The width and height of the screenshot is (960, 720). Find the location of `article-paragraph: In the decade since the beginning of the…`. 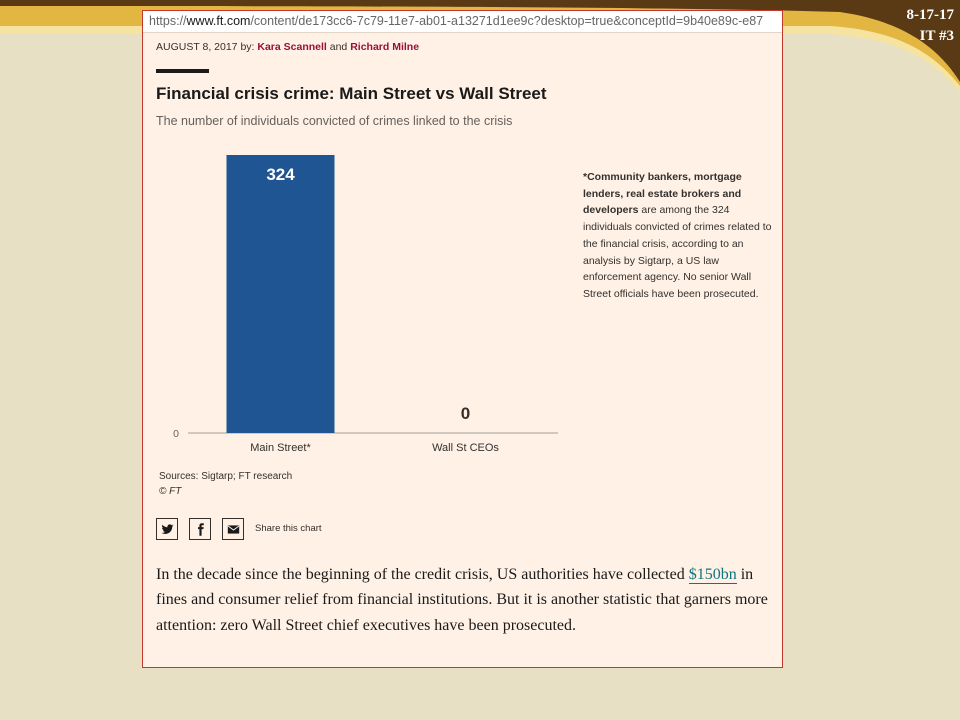

article-paragraph: In the decade since the beginning of the… is located at coordinates (466, 600).